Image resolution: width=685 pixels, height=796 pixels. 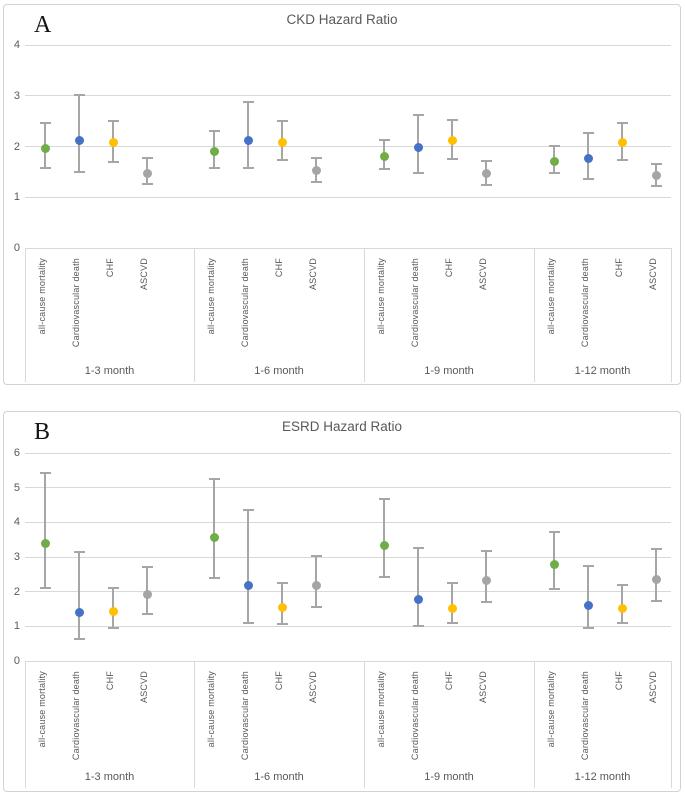 I want to click on y-axis-tick-label: 5, so click(x=16, y=487).